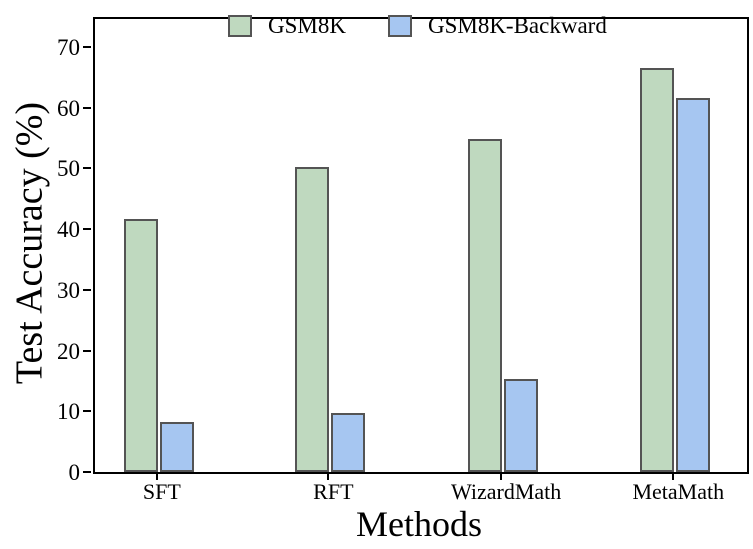 The height and width of the screenshot is (549, 753). What do you see at coordinates (506, 491) in the screenshot?
I see `x-tick-label-wizardmath: WizardMath` at bounding box center [506, 491].